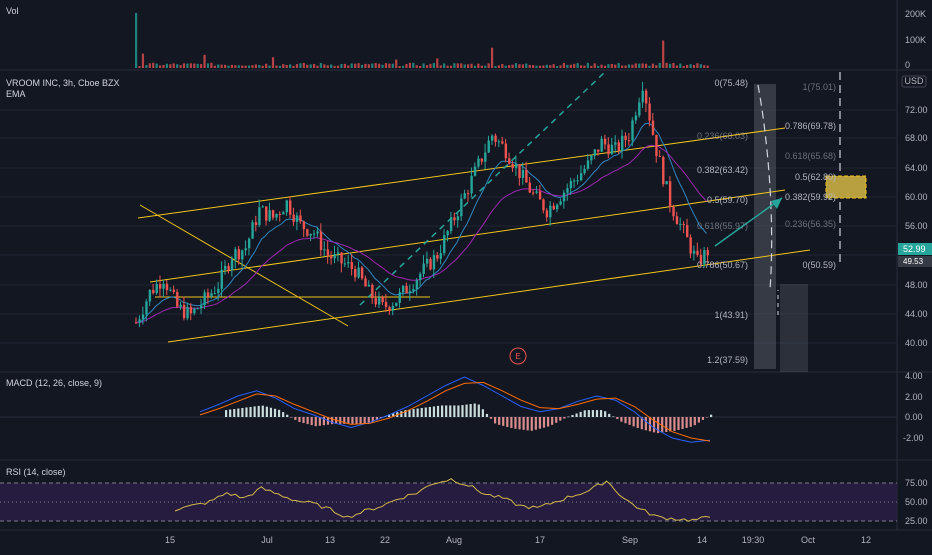 This screenshot has height=555, width=932. What do you see at coordinates (518, 356) in the screenshot?
I see `earnings-event-marker` at bounding box center [518, 356].